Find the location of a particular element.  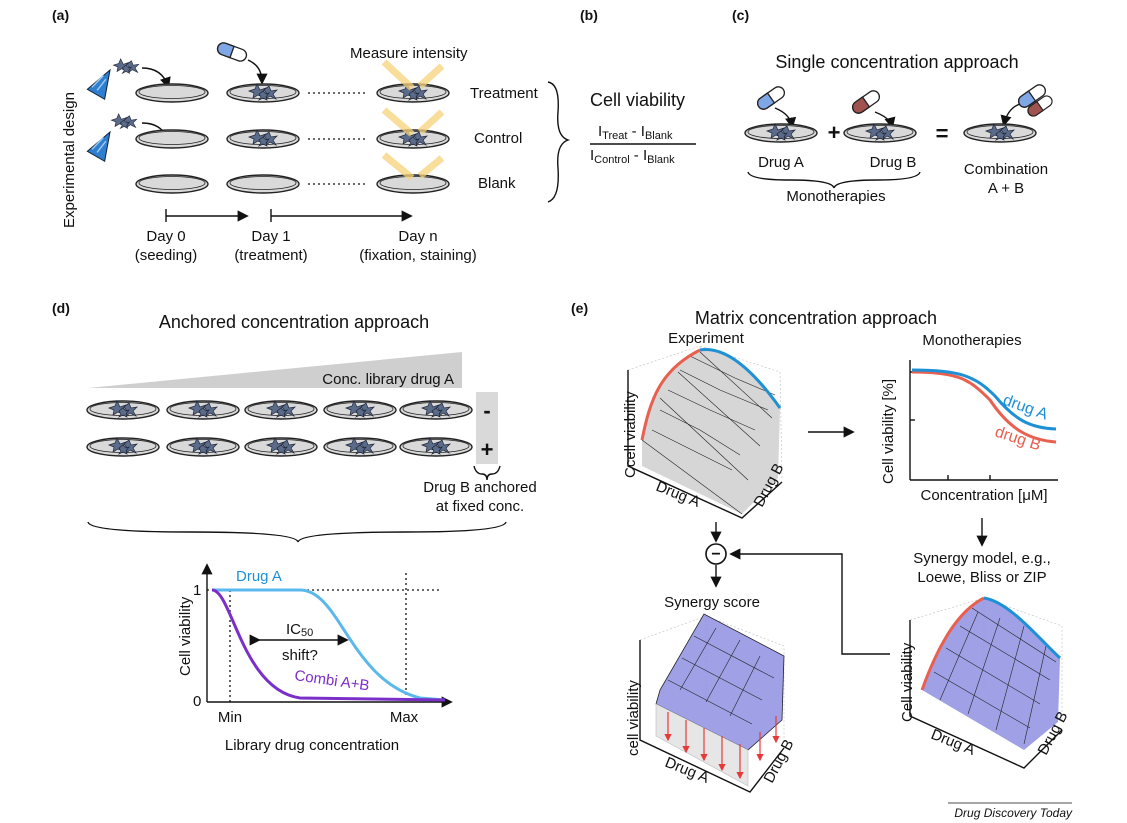

drug-a-curve-label: Drug A is located at coordinates (259, 576).